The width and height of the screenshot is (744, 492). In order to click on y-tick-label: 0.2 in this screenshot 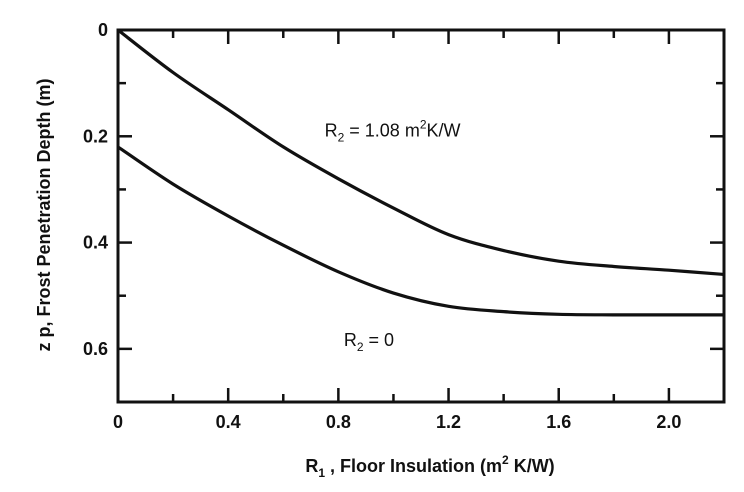, I will do `click(95, 136)`.